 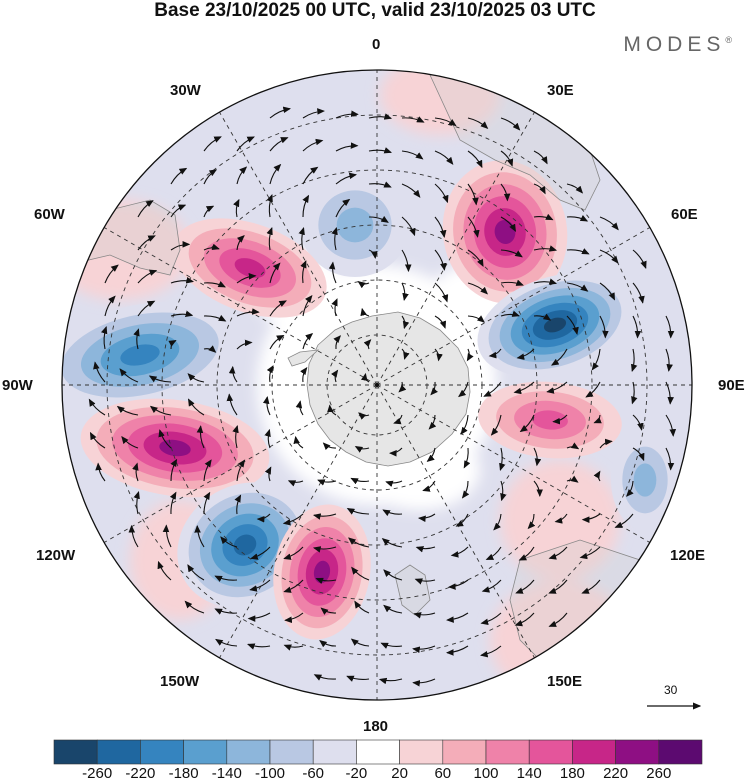 What do you see at coordinates (684, 214) in the screenshot?
I see `lon-label-60e: 60E` at bounding box center [684, 214].